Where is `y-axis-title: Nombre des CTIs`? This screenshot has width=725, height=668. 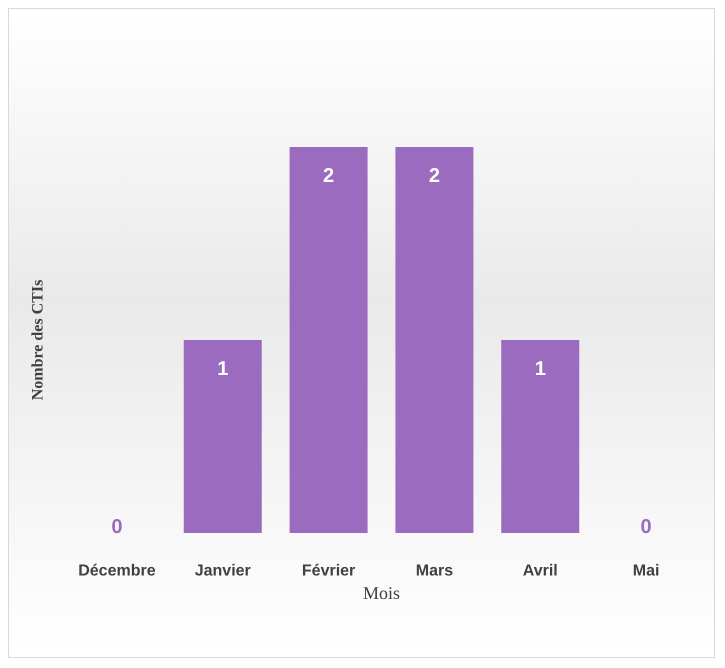
y-axis-title: Nombre des CTIs is located at coordinates (38, 340).